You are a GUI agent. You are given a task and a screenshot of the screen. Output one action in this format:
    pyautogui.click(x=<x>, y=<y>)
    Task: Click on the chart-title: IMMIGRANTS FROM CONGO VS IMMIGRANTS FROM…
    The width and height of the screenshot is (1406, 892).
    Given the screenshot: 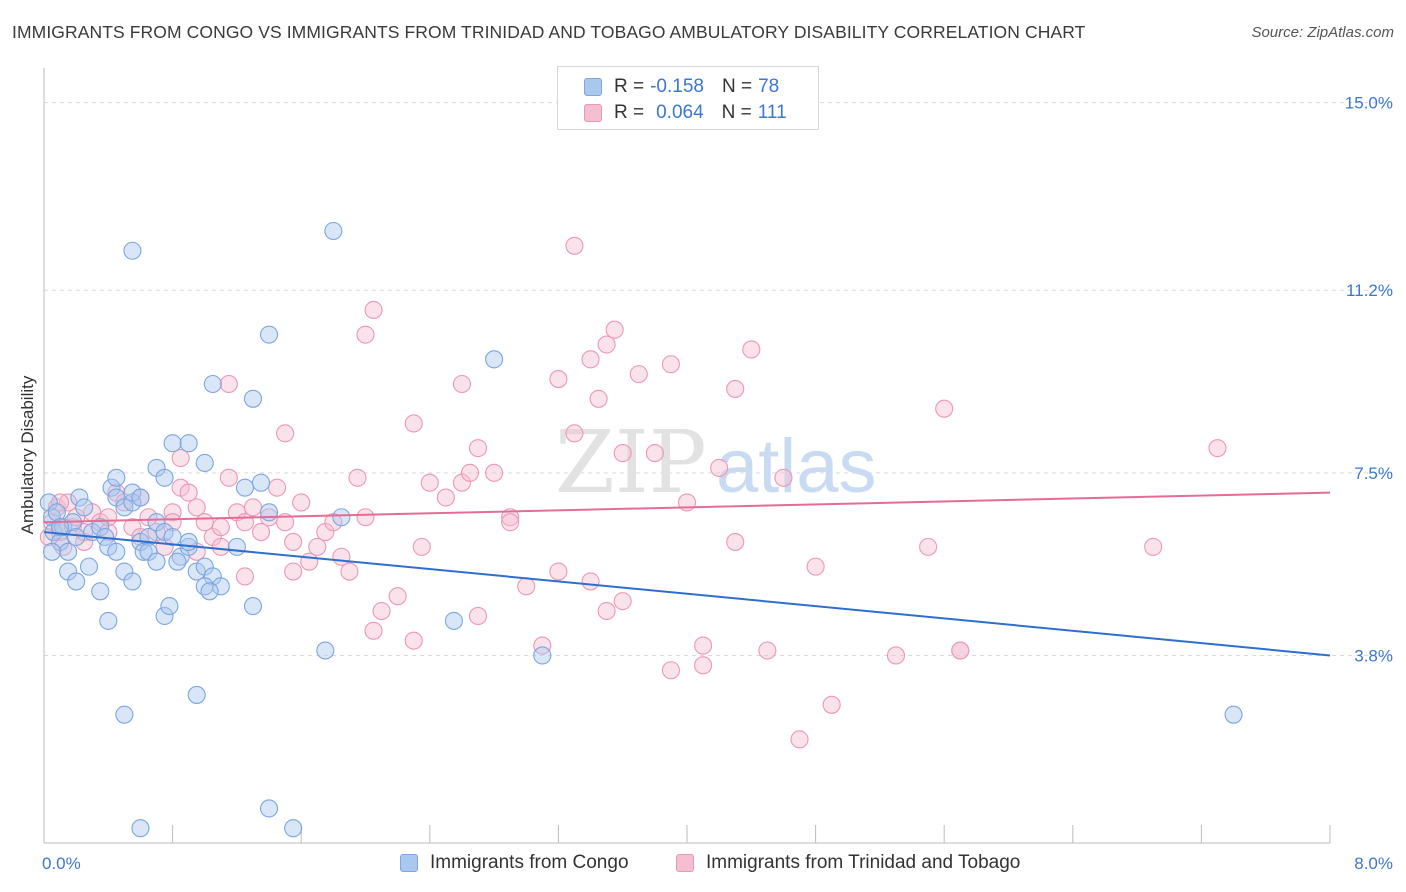 What is the action you would take?
    pyautogui.click(x=549, y=32)
    